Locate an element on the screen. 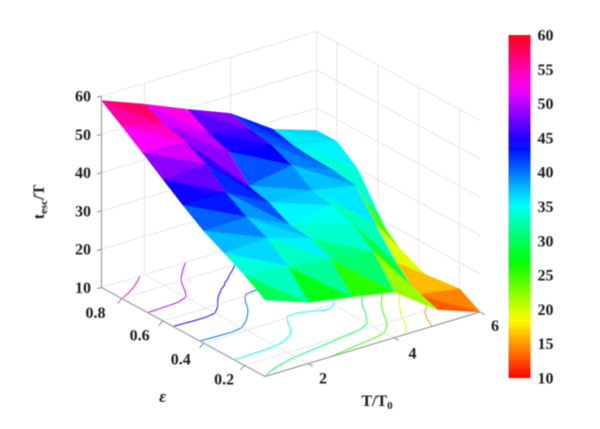 This screenshot has width=600, height=429. svg-text: 0.8 is located at coordinates (96, 313).